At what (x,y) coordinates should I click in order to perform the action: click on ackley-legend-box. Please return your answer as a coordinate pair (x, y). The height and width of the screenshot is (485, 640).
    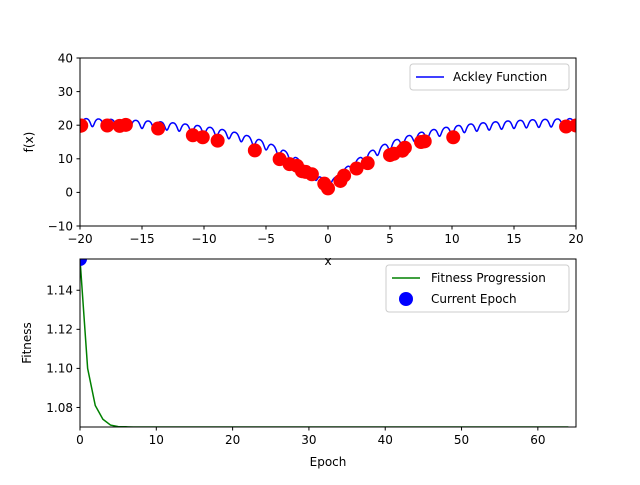
    Looking at the image, I should click on (489, 77).